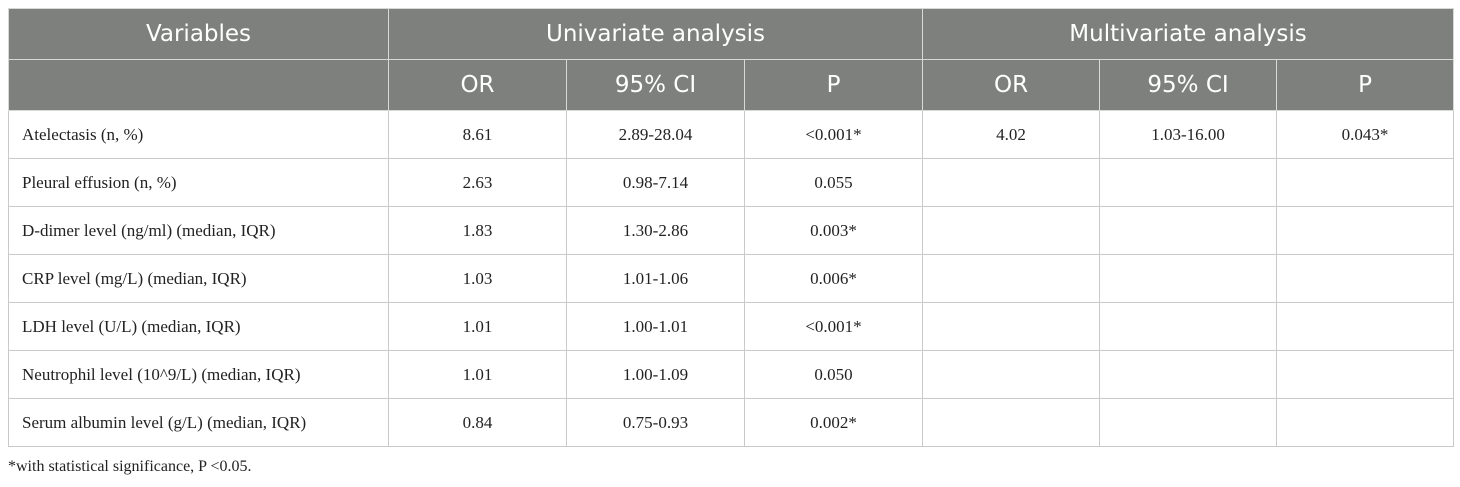  I want to click on cell-multi-ci: 1.03-16.00, so click(1188, 134).